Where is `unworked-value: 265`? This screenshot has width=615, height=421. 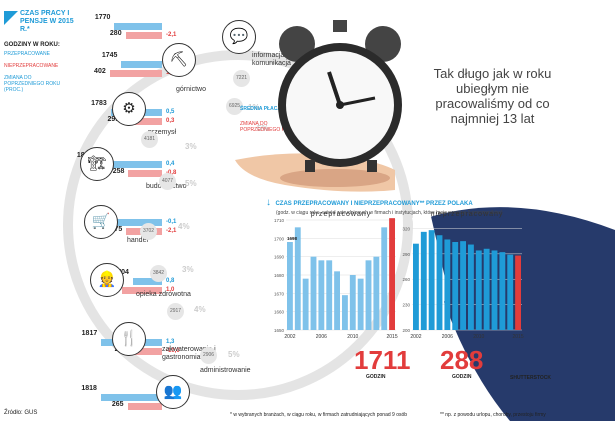 unworked-value: 265 is located at coordinates (117, 404).